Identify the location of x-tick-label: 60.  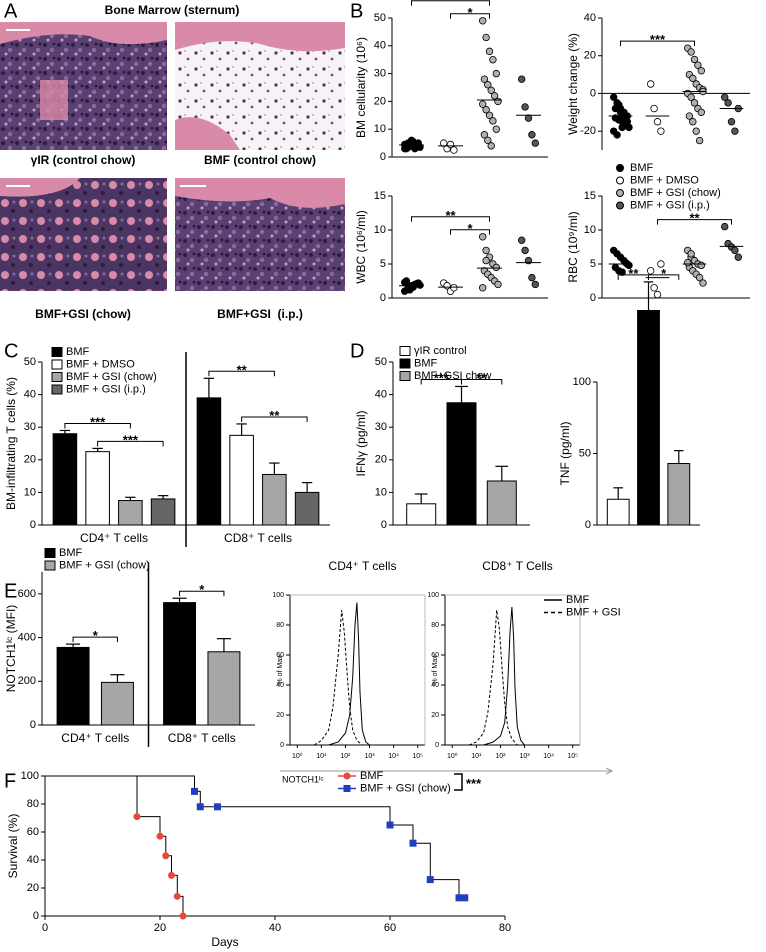
(390, 928).